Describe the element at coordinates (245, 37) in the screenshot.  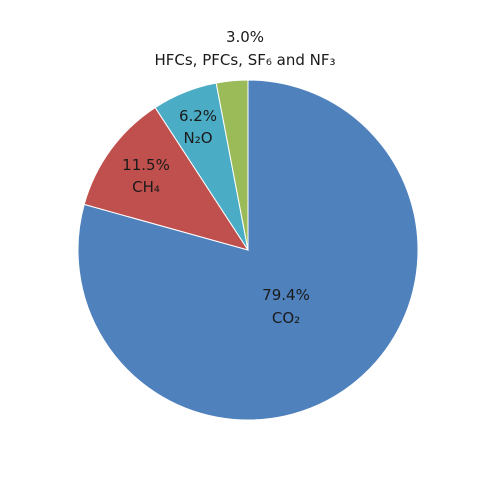
I see `slice-other-percent-label: 3.0%` at that location.